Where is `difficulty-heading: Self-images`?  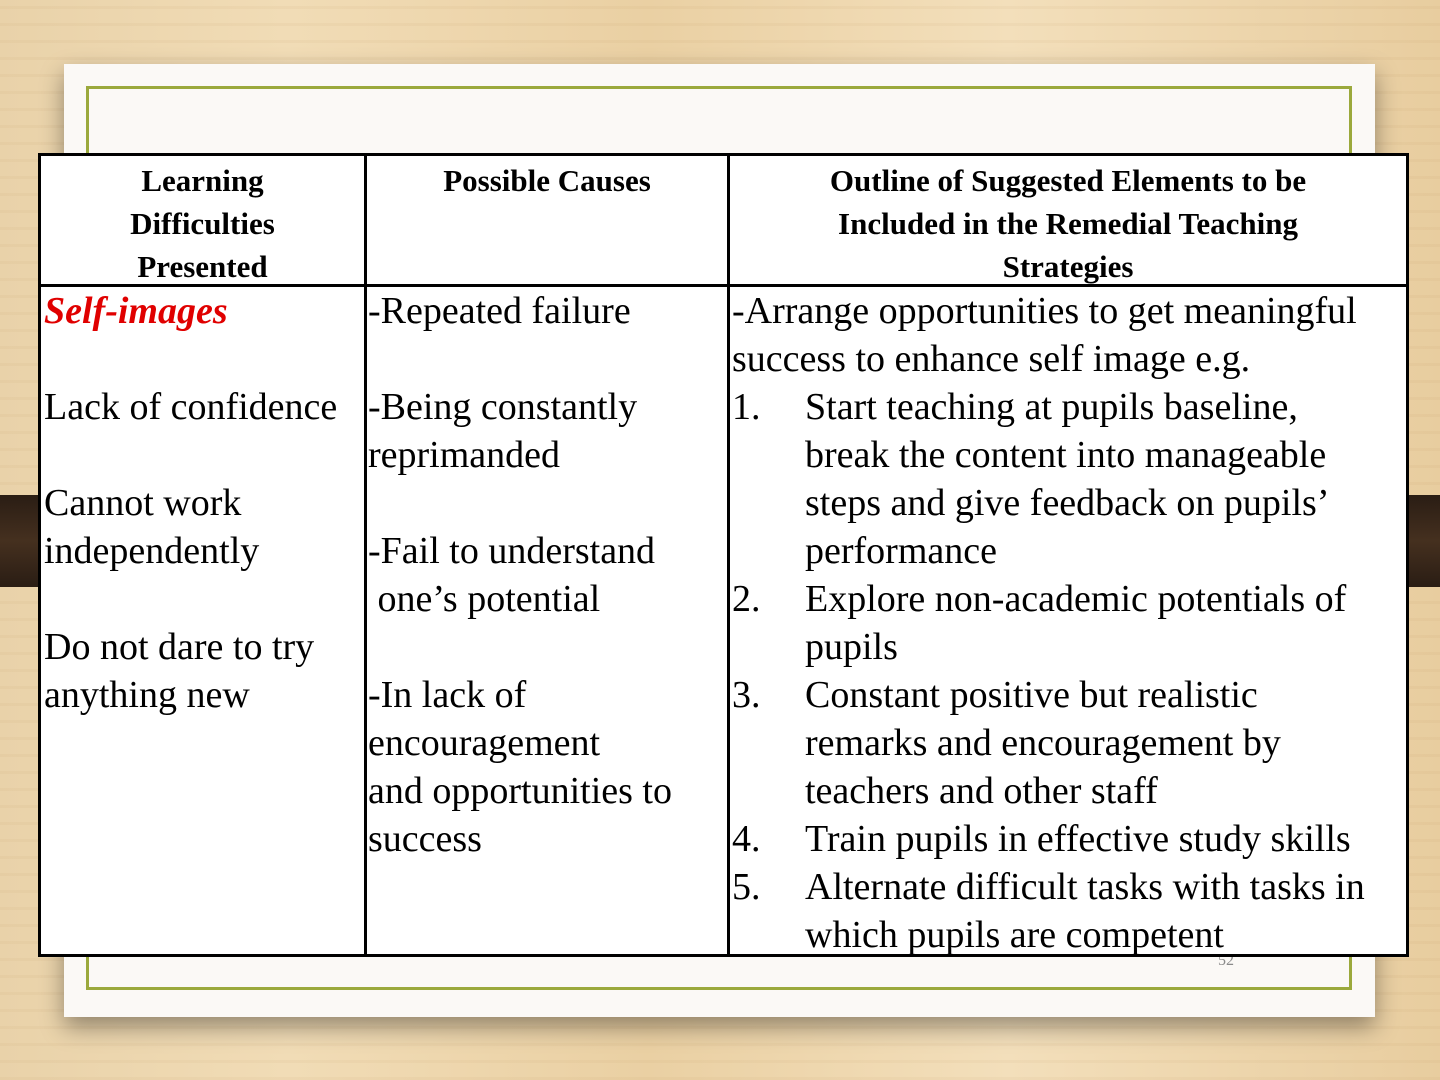 difficulty-heading: Self-images is located at coordinates (136, 311).